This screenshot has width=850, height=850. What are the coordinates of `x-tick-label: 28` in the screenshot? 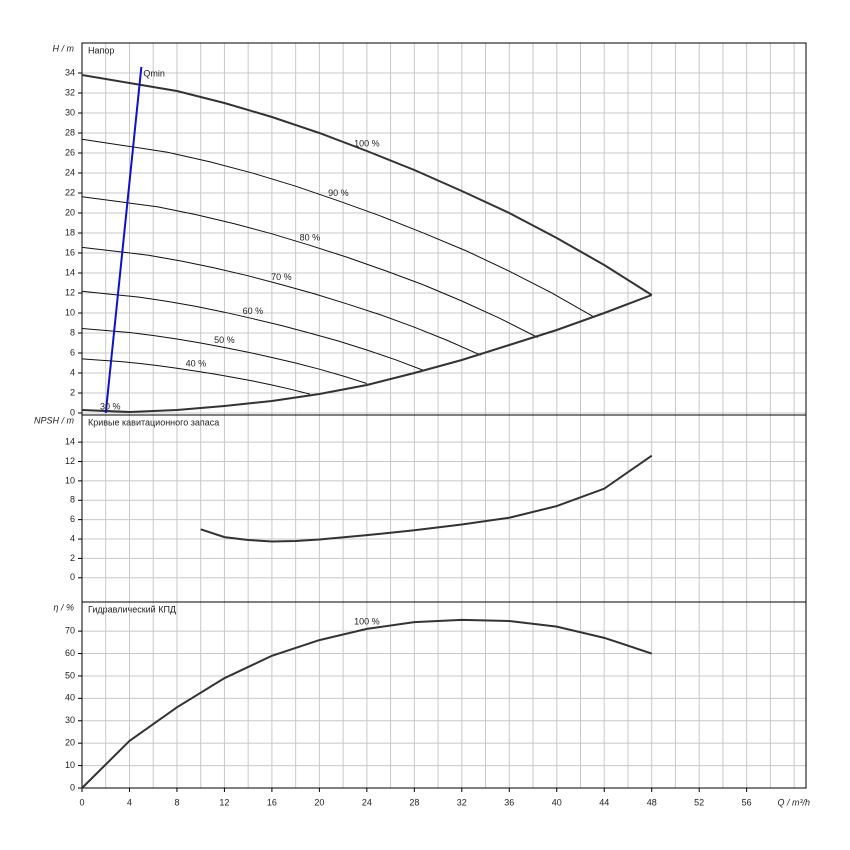 It's located at (414, 802).